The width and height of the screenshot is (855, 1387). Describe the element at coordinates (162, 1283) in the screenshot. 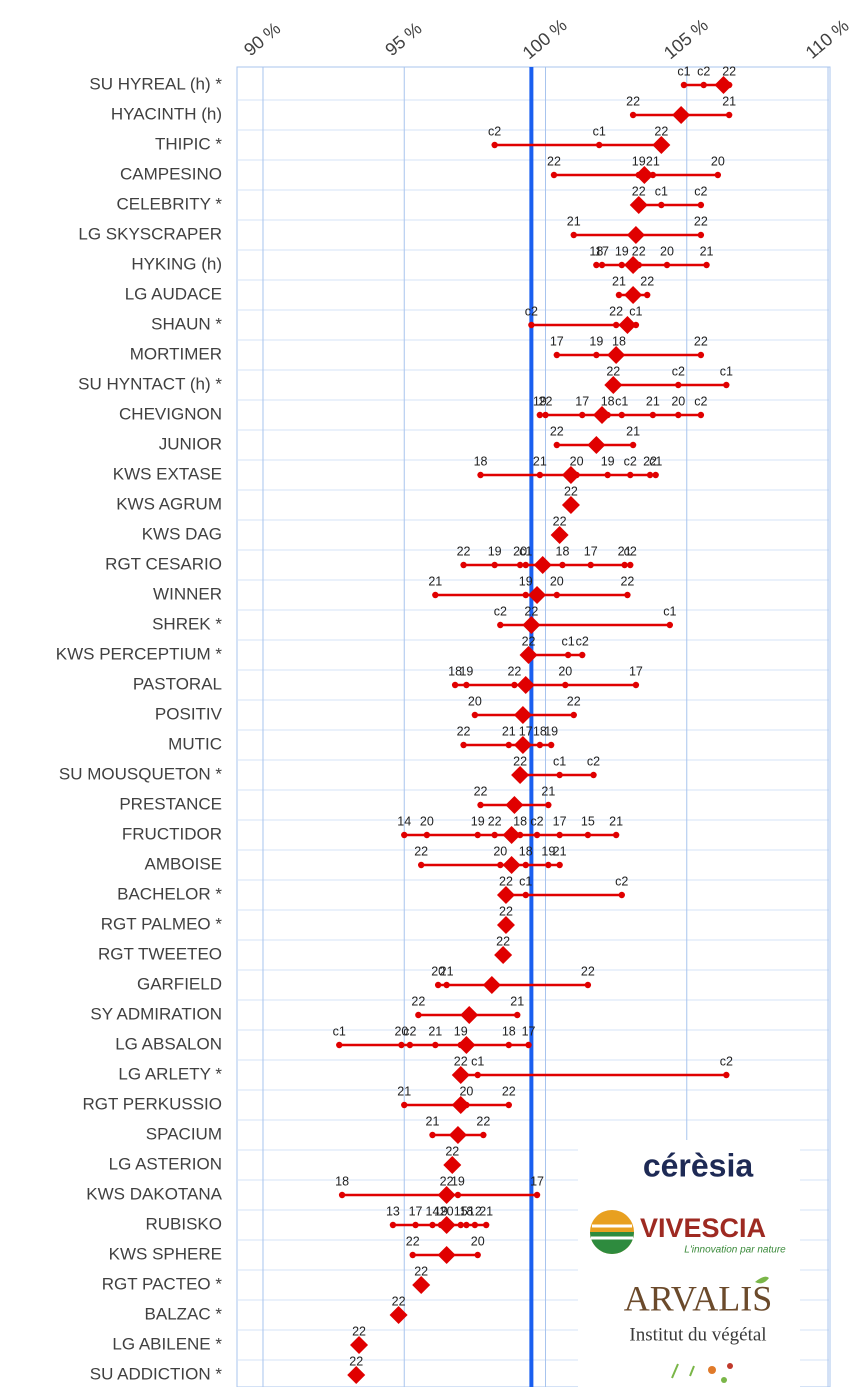

I see `category-label: RGT PACTEO *` at that location.